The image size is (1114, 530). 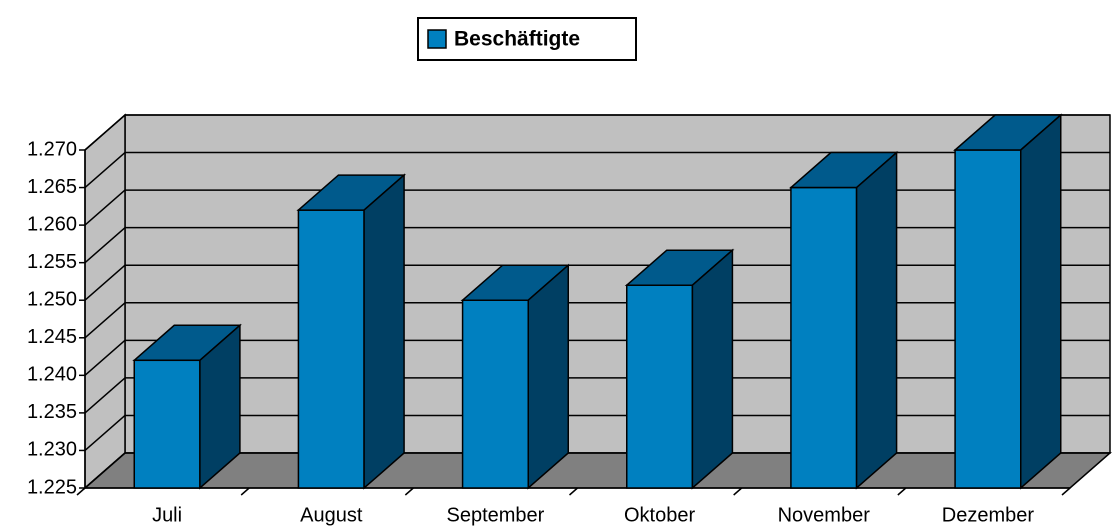 What do you see at coordinates (495, 515) in the screenshot?
I see `x-tick-label: September` at bounding box center [495, 515].